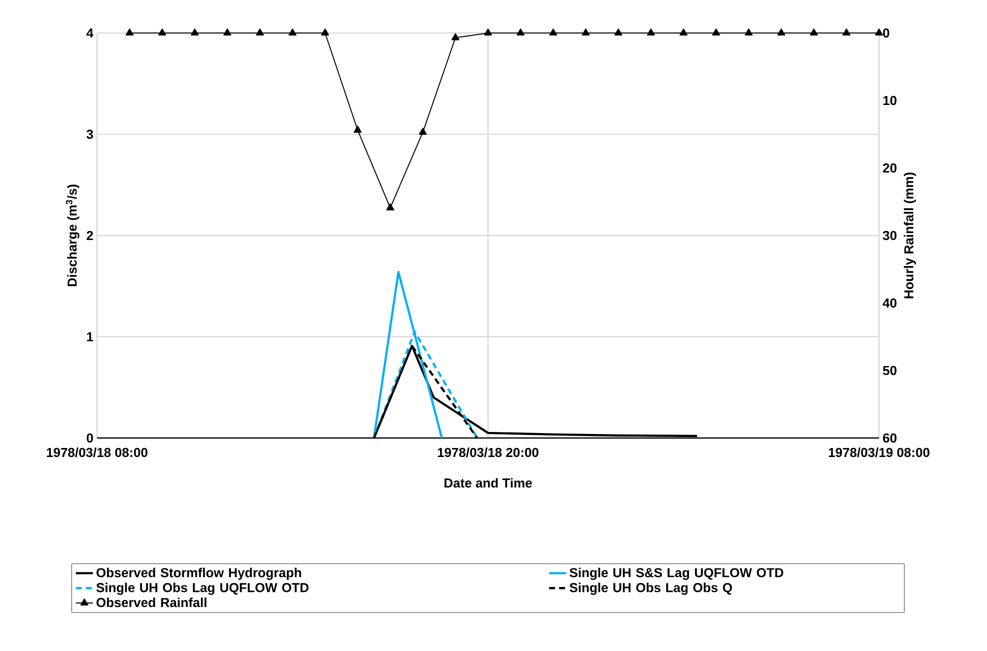 Image resolution: width=987 pixels, height=651 pixels. What do you see at coordinates (90, 337) in the screenshot?
I see `y-tick-label: 1` at bounding box center [90, 337].